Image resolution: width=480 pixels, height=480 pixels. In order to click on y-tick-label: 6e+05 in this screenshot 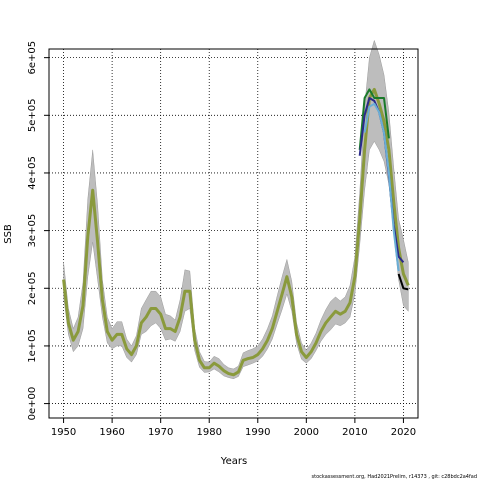, I will do `click(32, 58)`.